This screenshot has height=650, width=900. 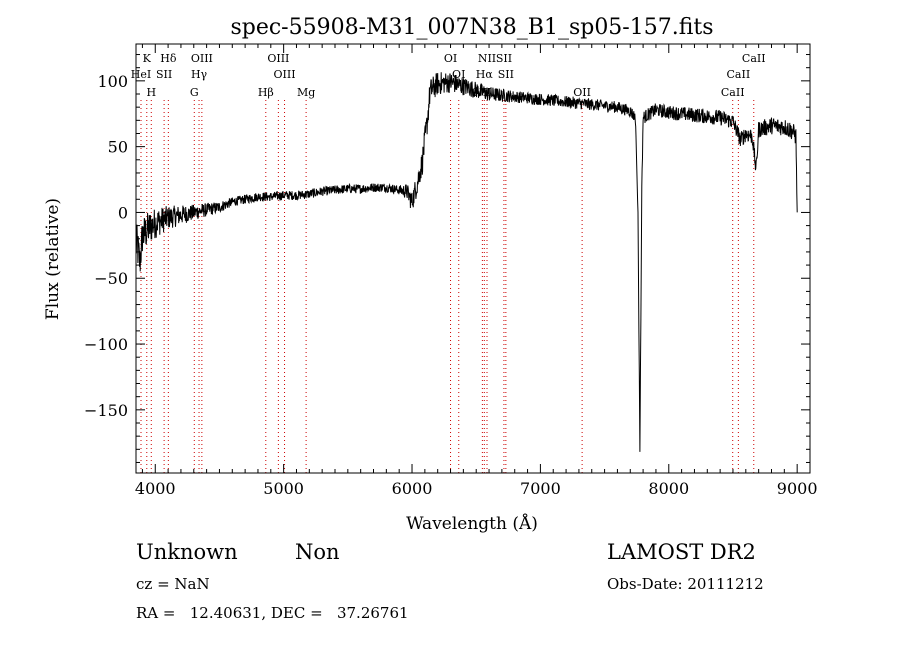 What do you see at coordinates (487, 58) in the screenshot?
I see `marker-label-NII: NII` at bounding box center [487, 58].